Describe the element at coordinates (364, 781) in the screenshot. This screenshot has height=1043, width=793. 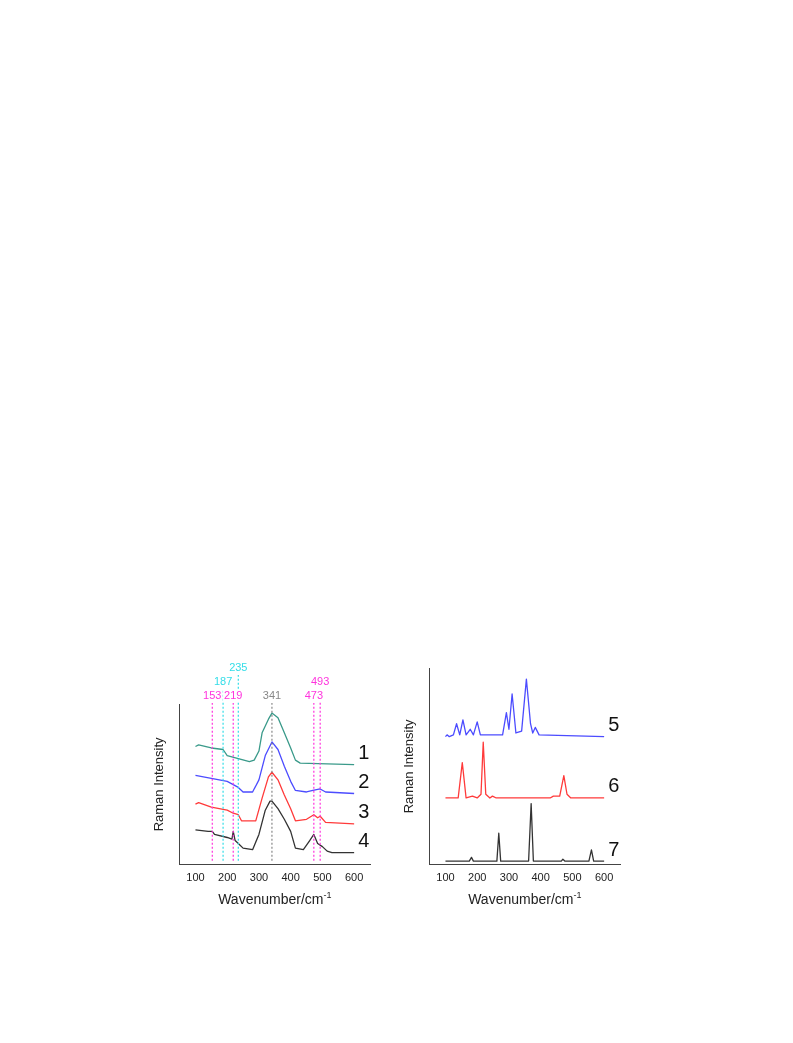
I see `series-label: 2` at that location.